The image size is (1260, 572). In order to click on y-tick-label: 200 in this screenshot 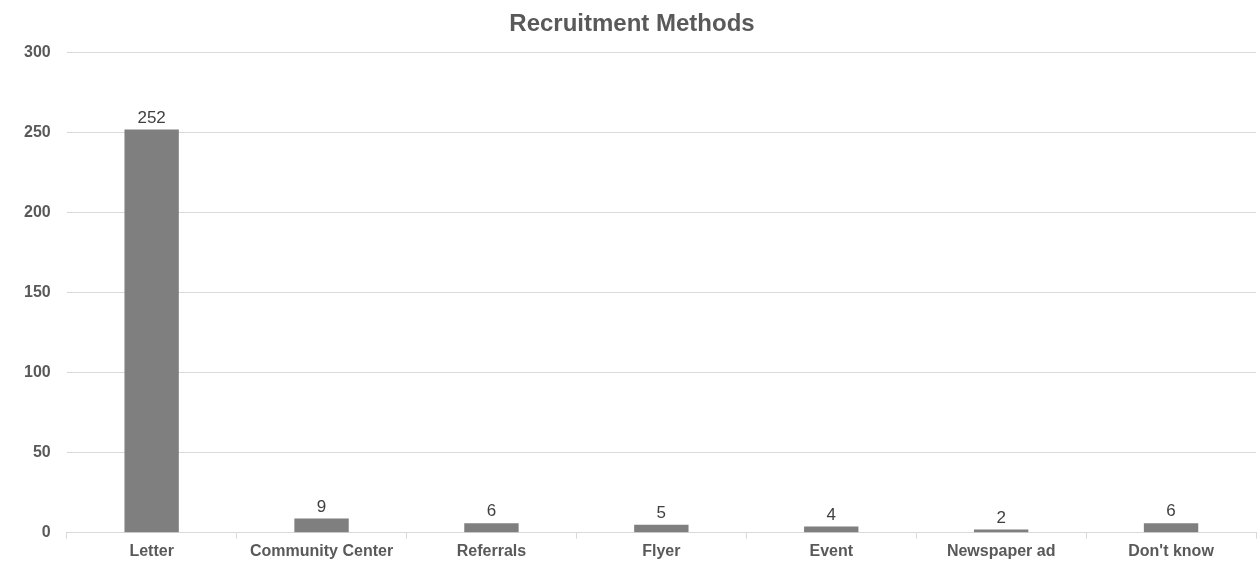, I will do `click(37, 212)`.